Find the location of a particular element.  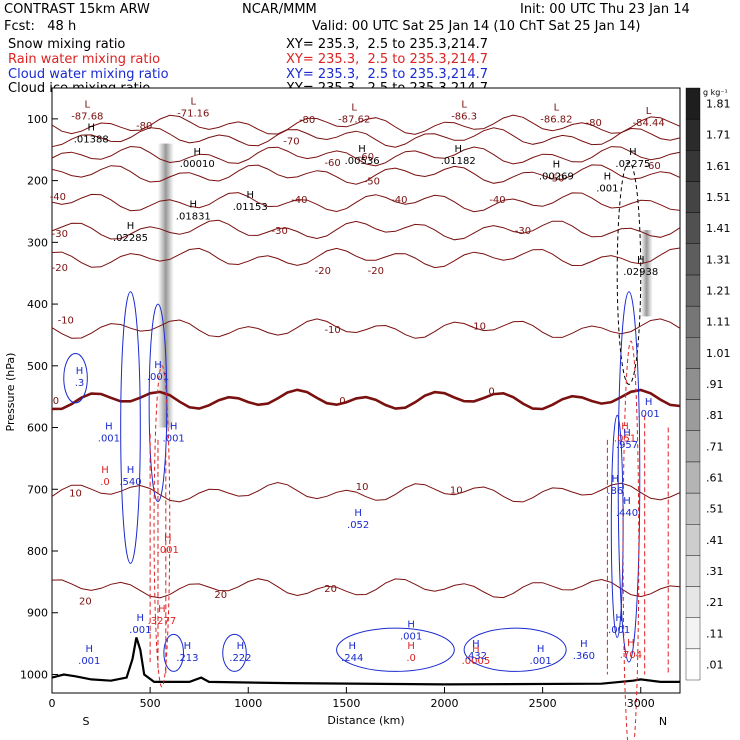

colorbar-label: 1.71 is located at coordinates (718, 135).